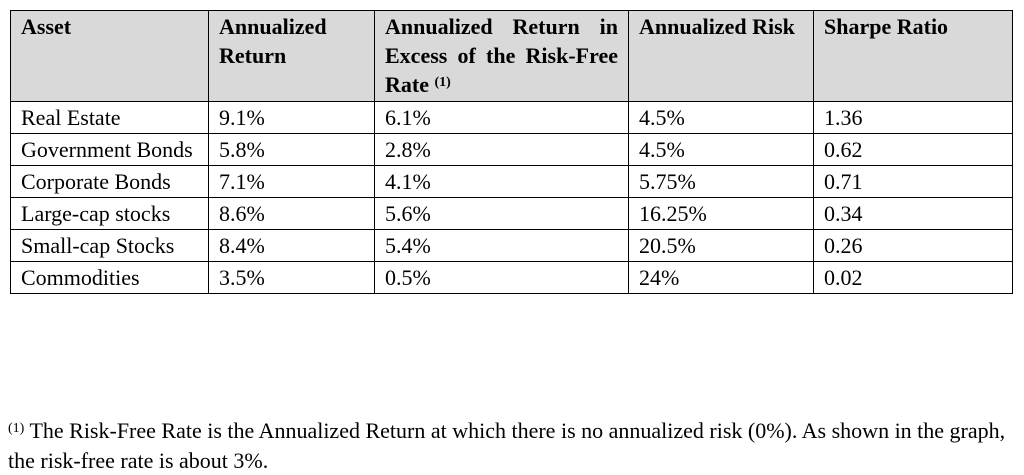  Describe the element at coordinates (109, 181) in the screenshot. I see `table-cell: Corporate Bonds` at that location.